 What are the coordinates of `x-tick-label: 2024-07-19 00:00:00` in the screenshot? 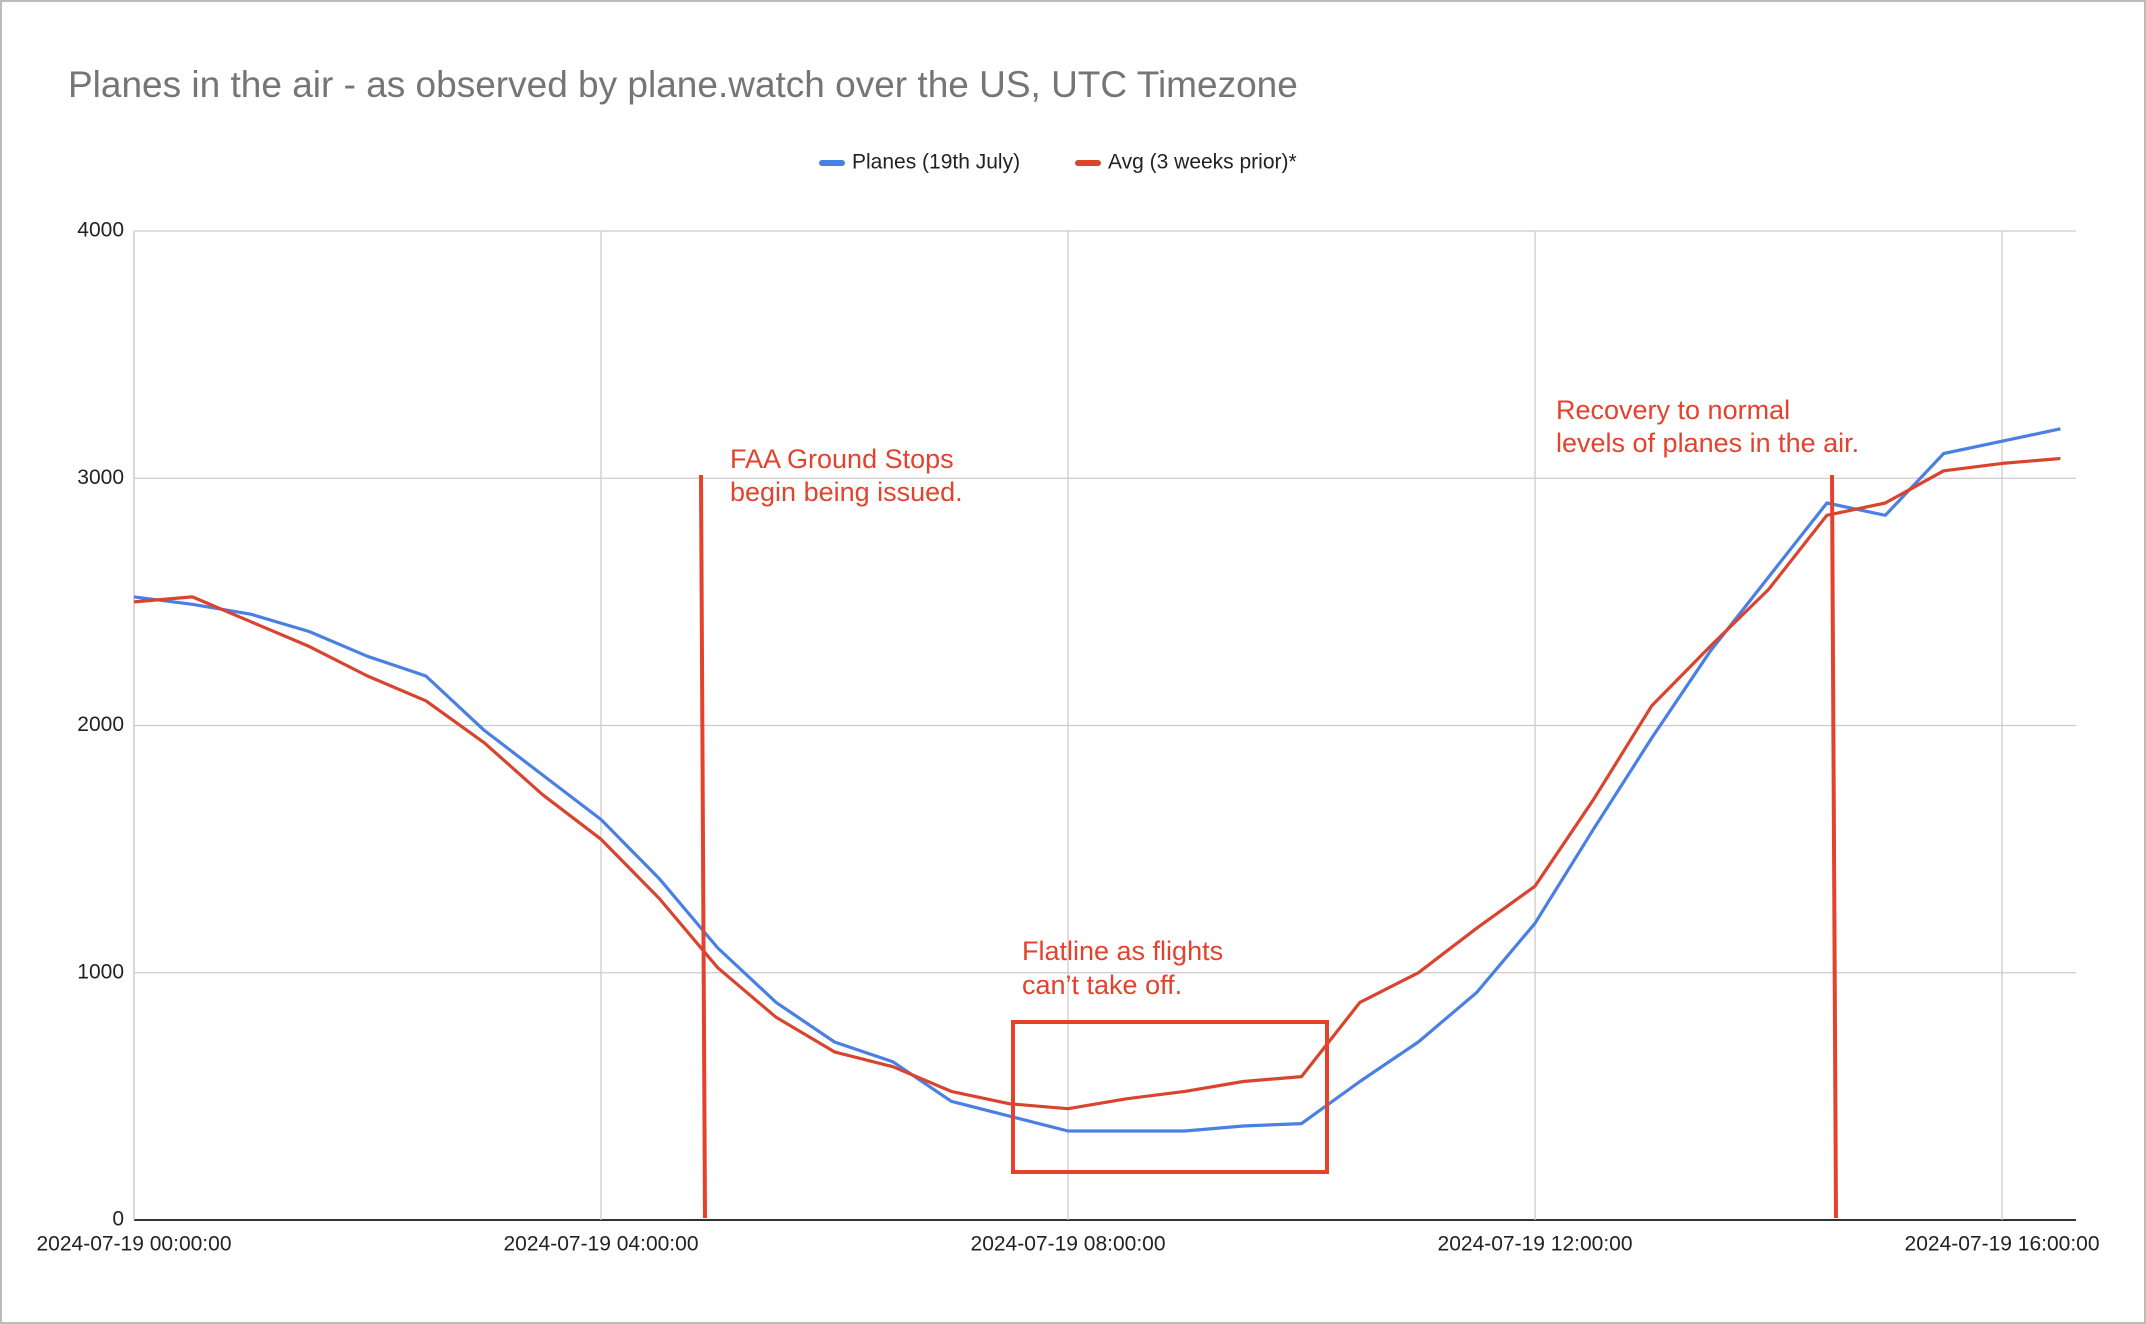 It's located at (134, 1244).